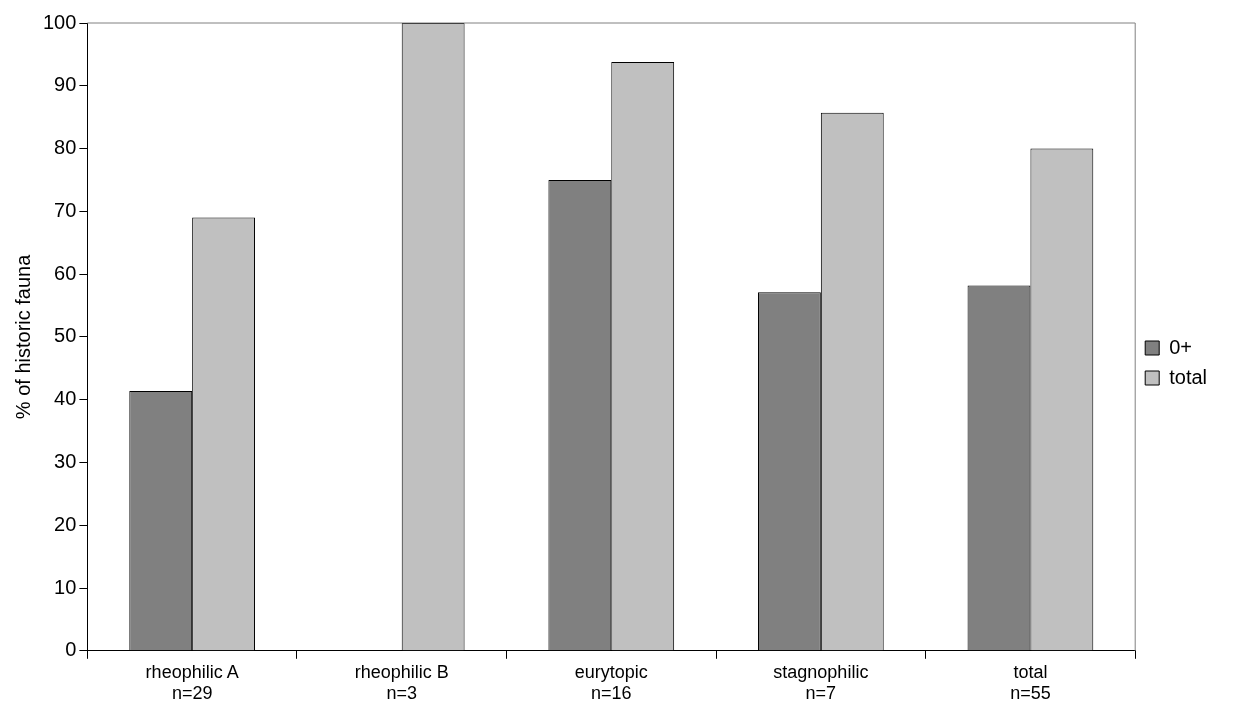 This screenshot has height=726, width=1235. I want to click on y-tick-label: 0, so click(71, 649).